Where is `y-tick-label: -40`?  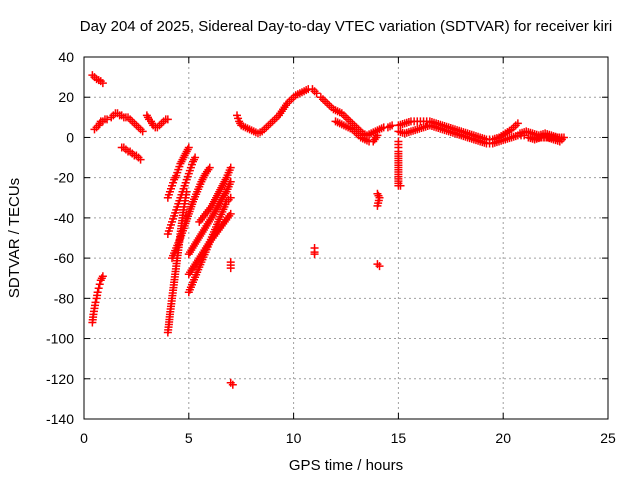
y-tick-label: -40 is located at coordinates (64, 218).